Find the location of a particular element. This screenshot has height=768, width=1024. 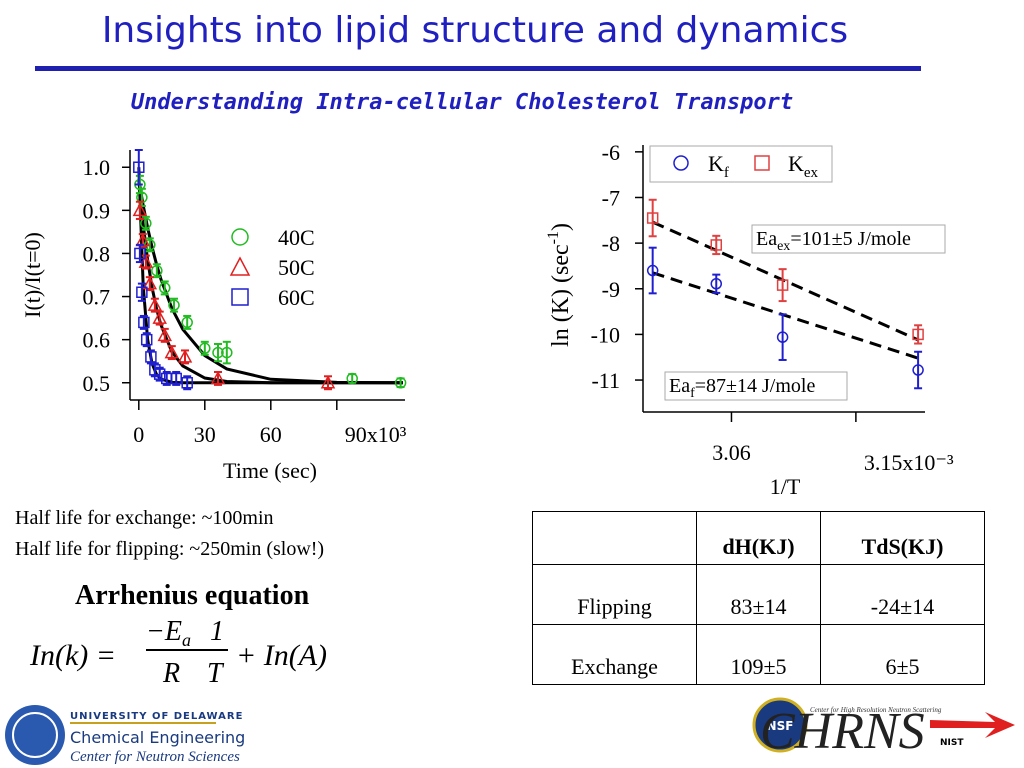

equation-denominator: R is located at coordinates (171, 673).